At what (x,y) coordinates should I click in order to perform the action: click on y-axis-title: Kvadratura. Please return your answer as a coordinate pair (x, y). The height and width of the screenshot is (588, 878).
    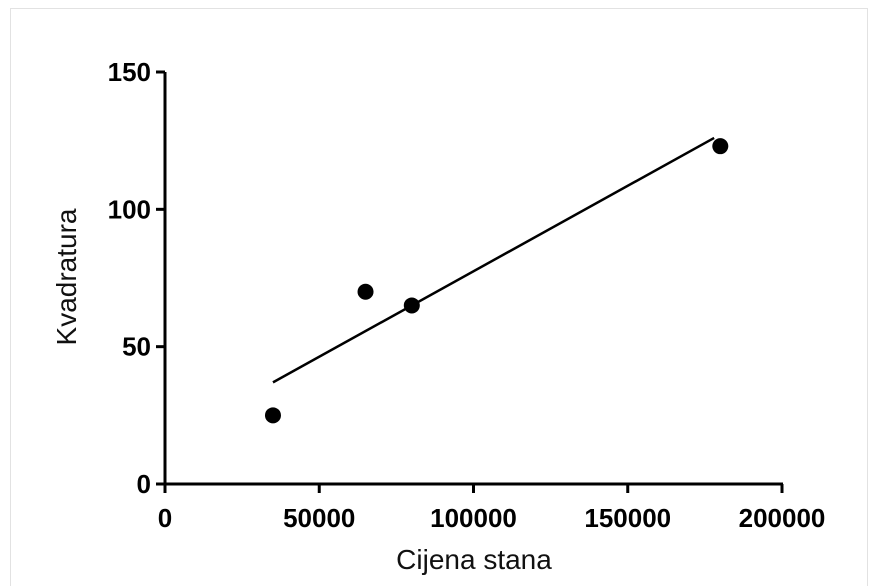
    Looking at the image, I should click on (66, 276).